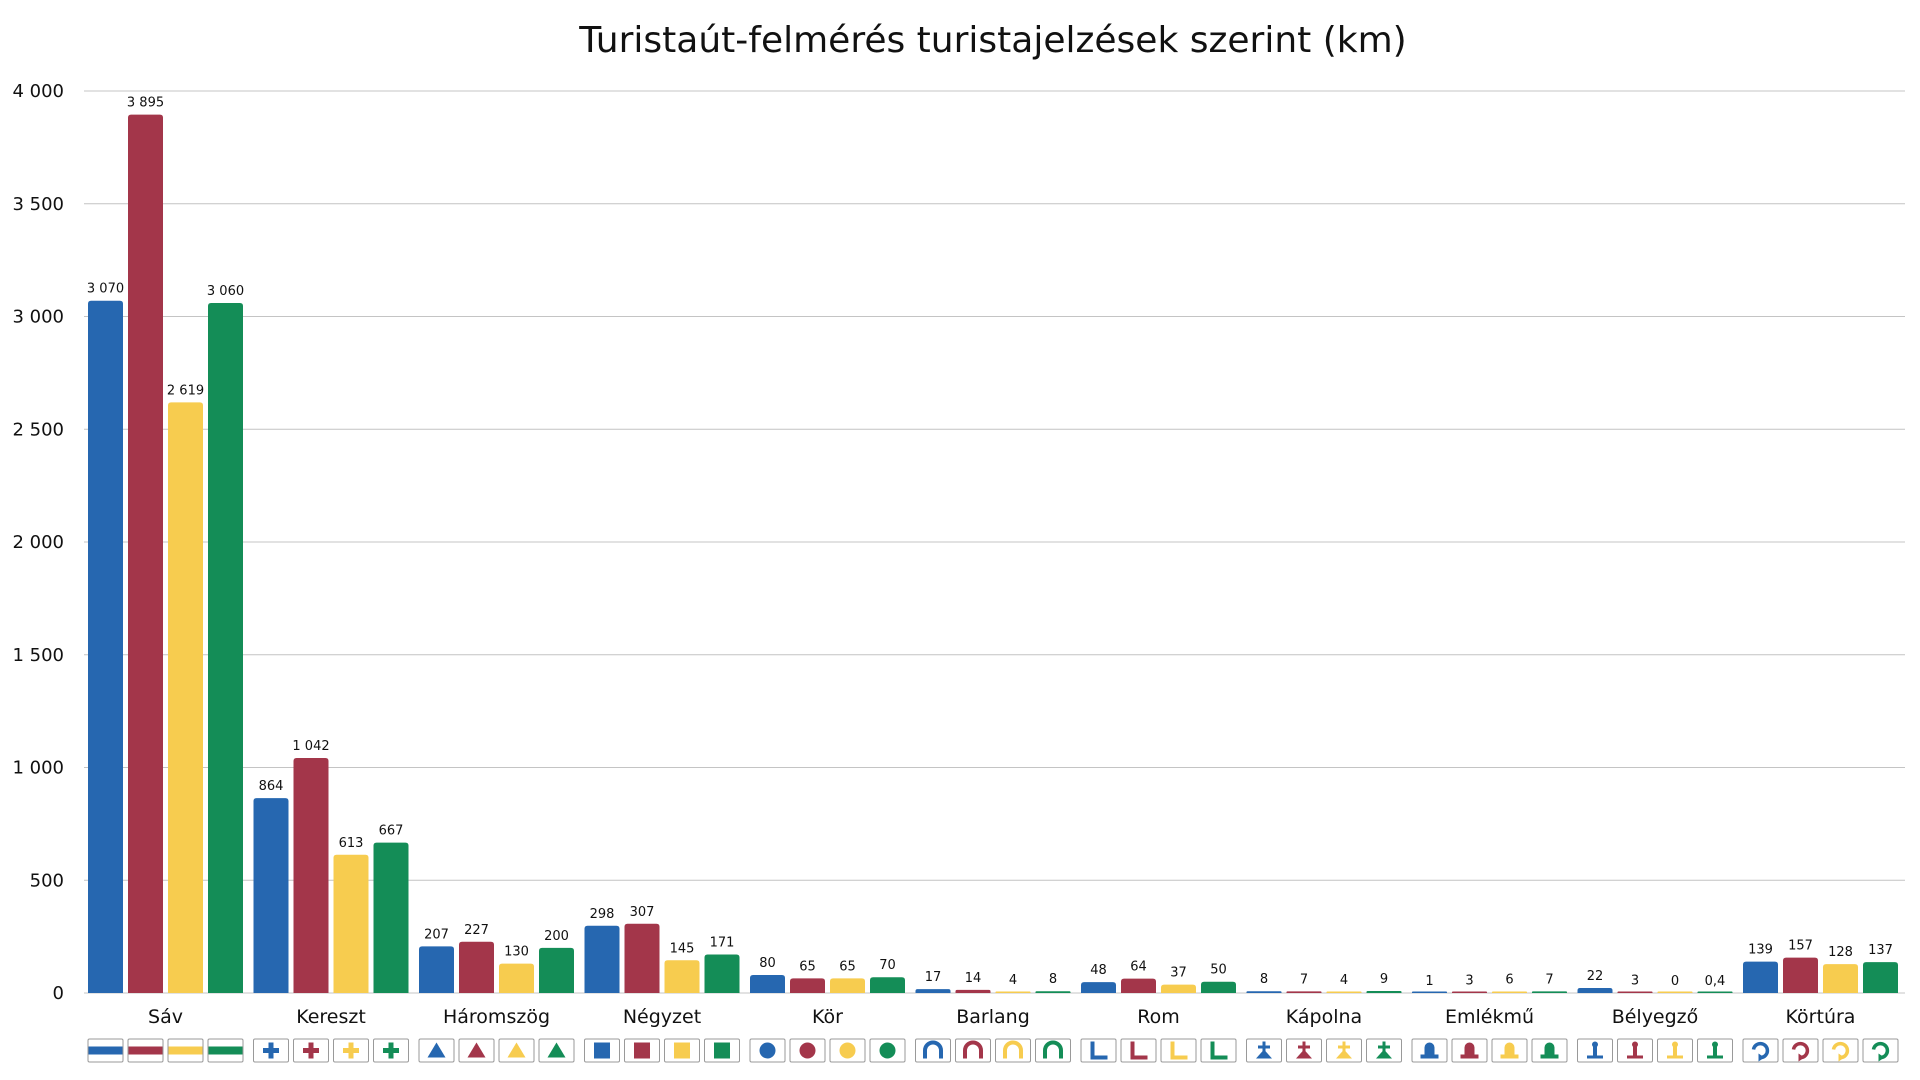  Describe the element at coordinates (807, 966) in the screenshot. I see `data-label: 65` at that location.